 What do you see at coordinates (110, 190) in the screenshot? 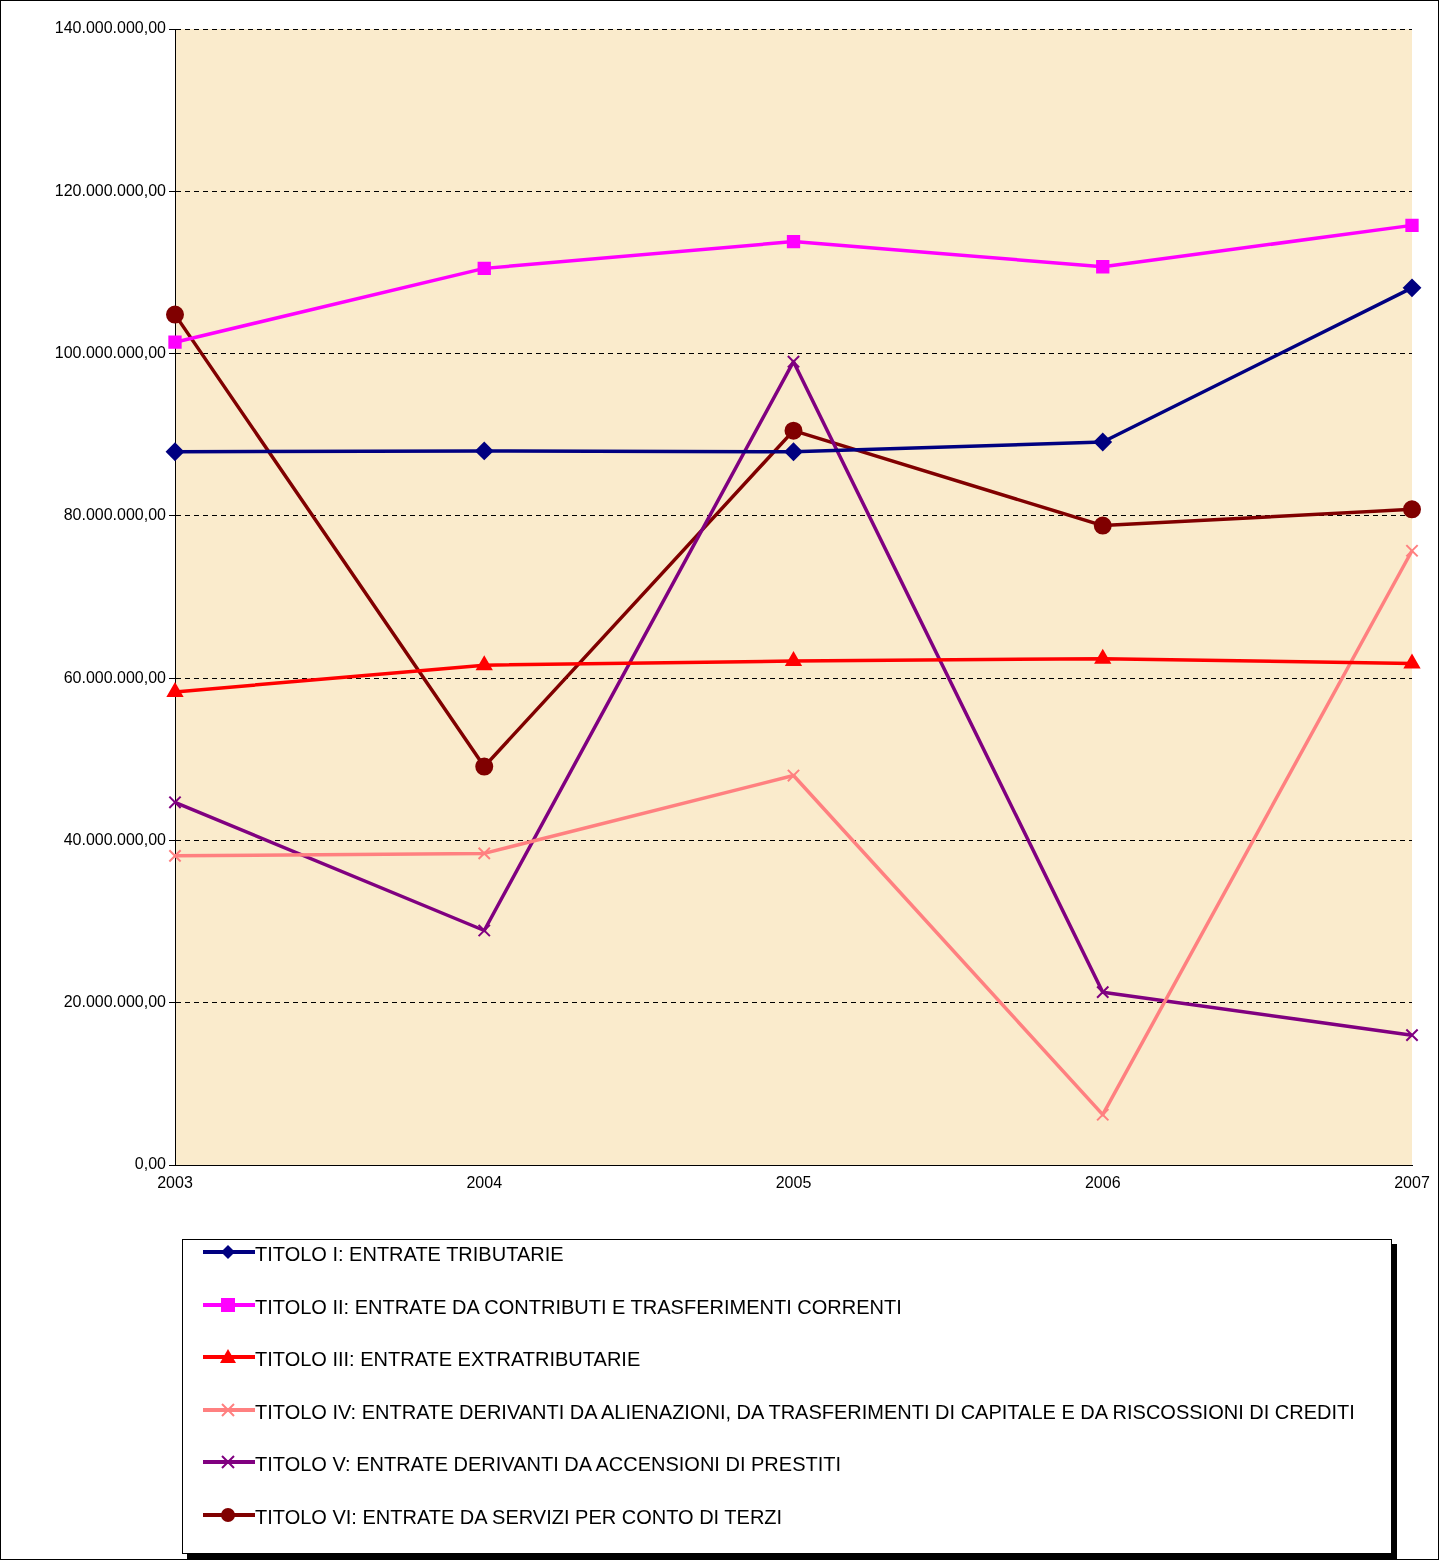
I see `y-tick-label: 120.000.000,00` at bounding box center [110, 190].